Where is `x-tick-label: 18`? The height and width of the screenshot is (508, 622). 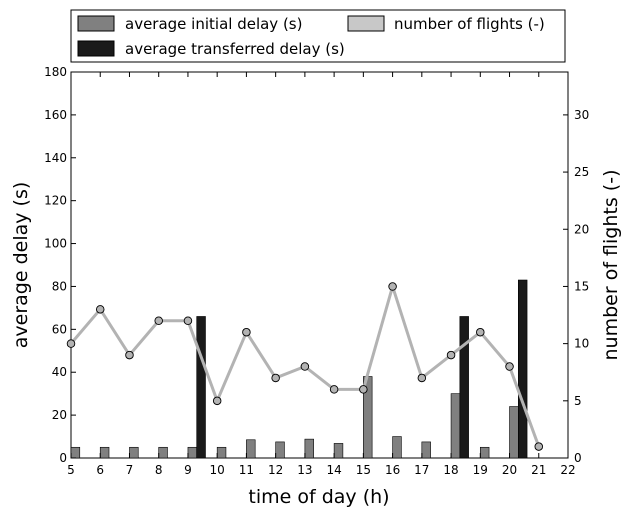 x-tick-label: 18 is located at coordinates (450, 470).